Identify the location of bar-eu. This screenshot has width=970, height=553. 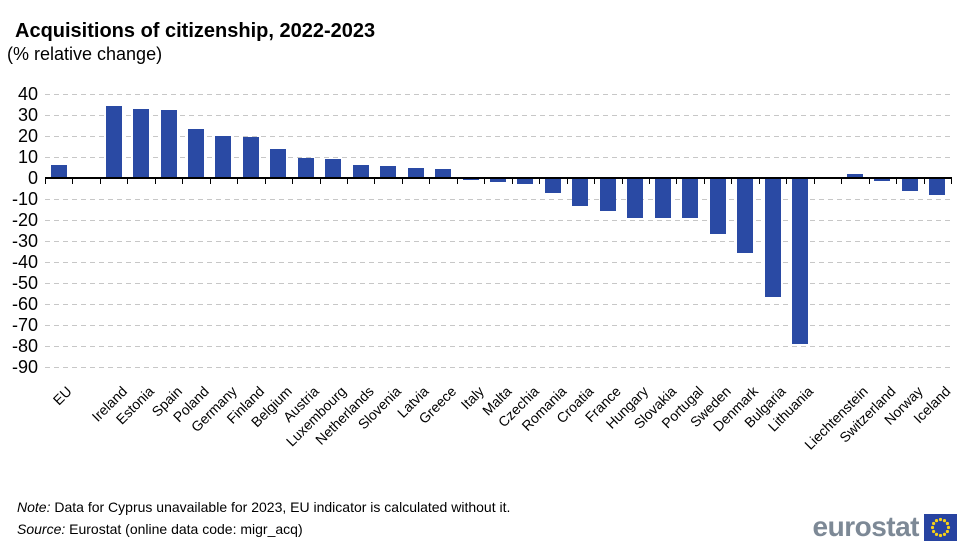
(58, 171).